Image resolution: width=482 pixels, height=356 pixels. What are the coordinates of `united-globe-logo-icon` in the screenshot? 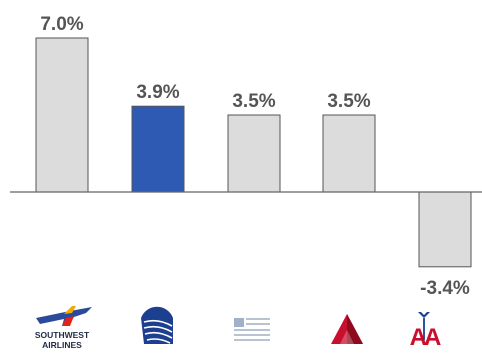 It's located at (157, 325).